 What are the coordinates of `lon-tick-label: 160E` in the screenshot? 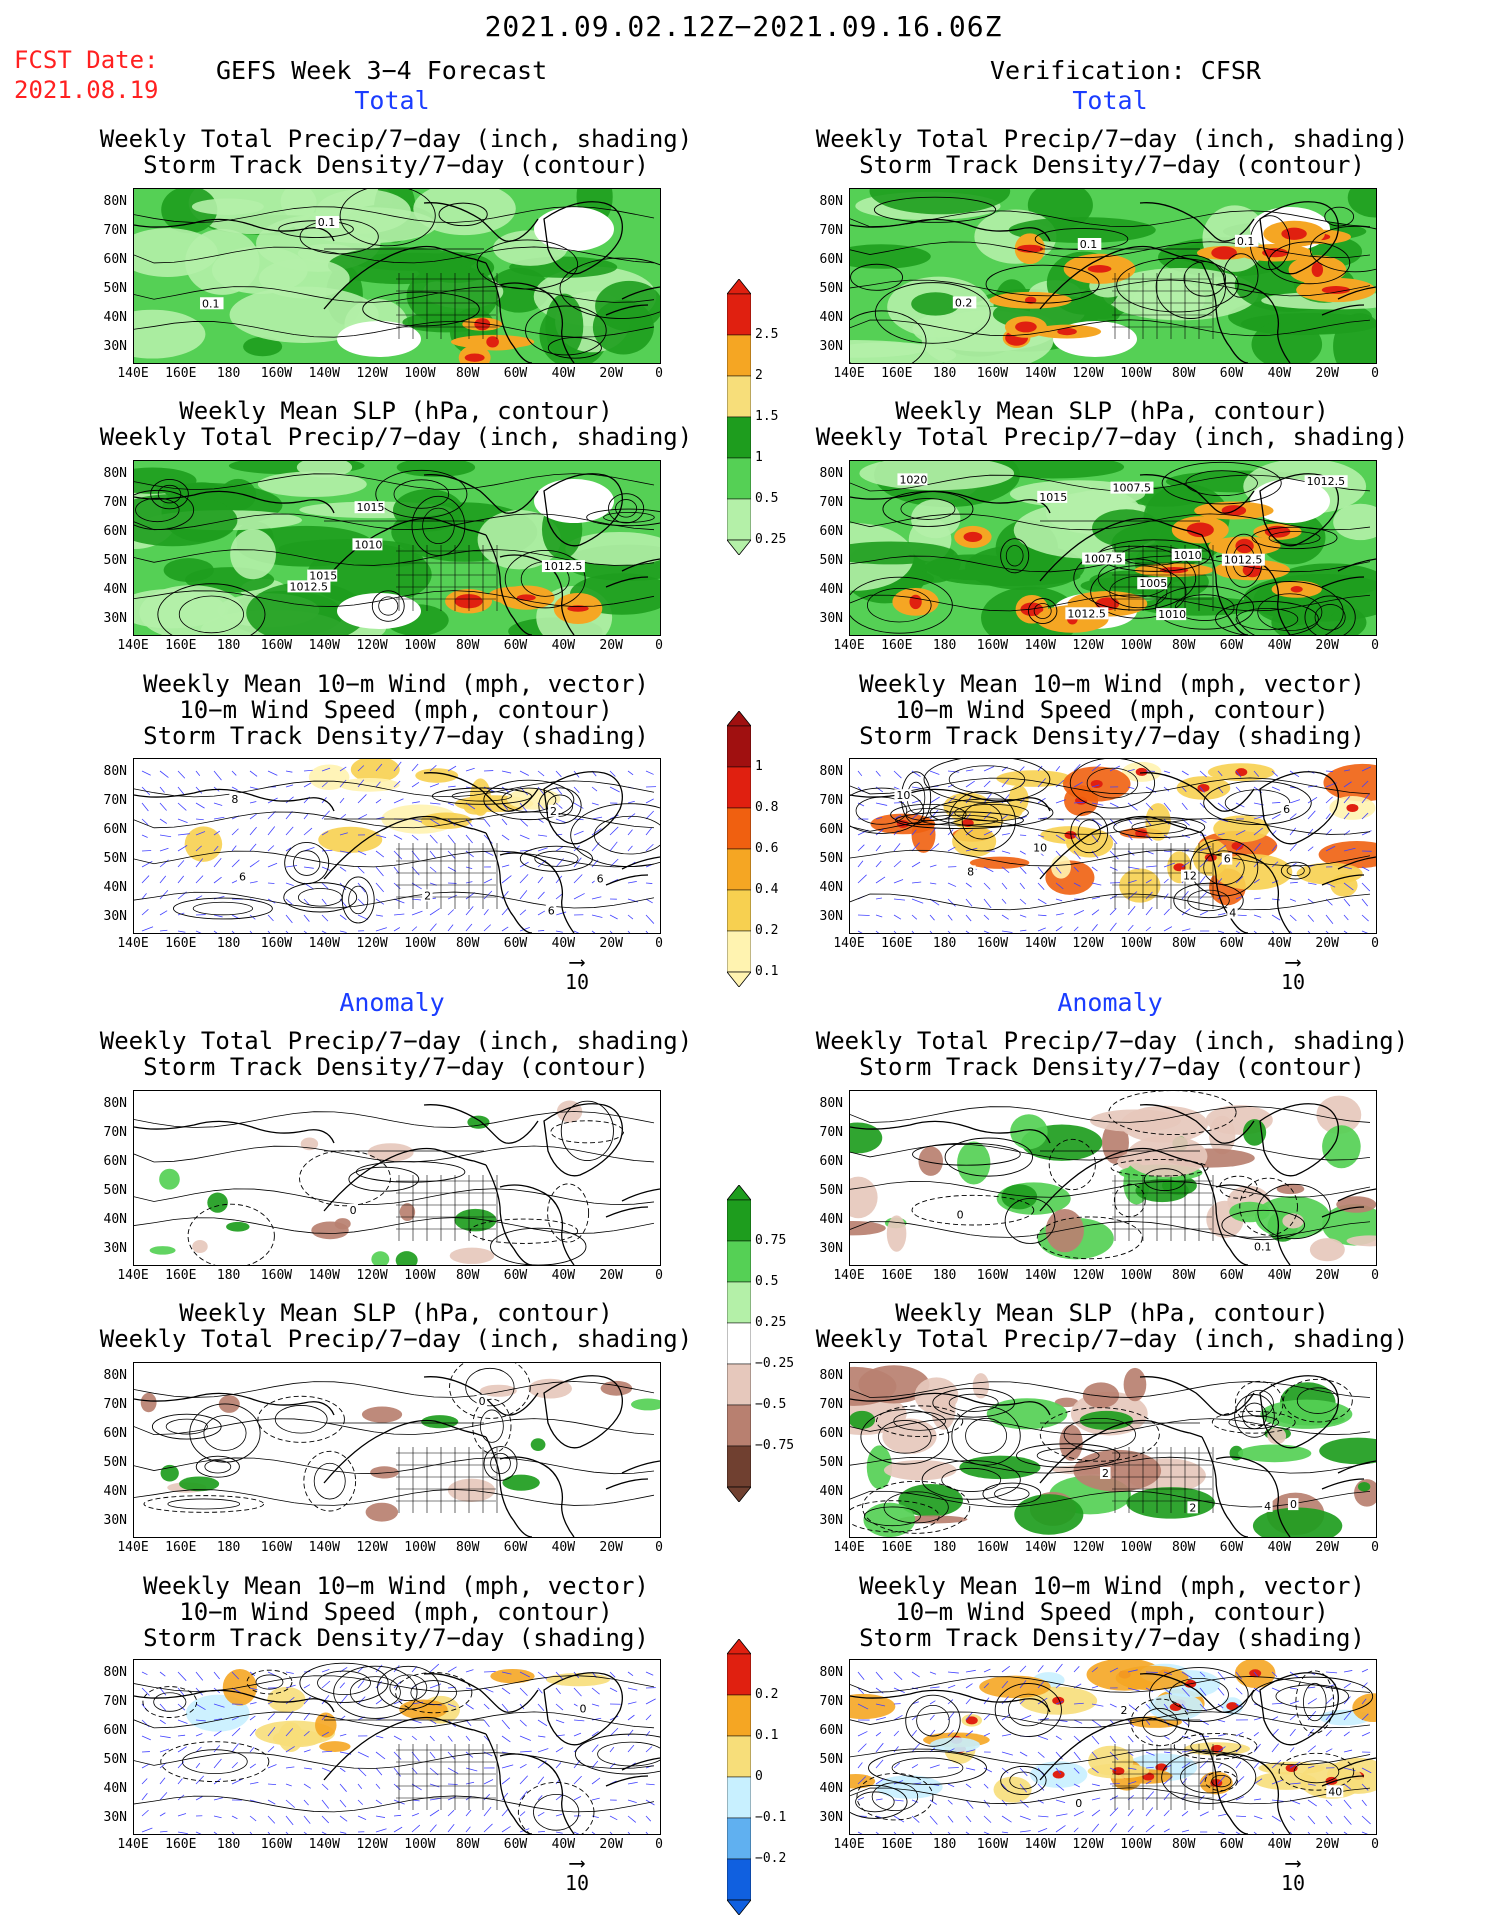 It's located at (897, 1844).